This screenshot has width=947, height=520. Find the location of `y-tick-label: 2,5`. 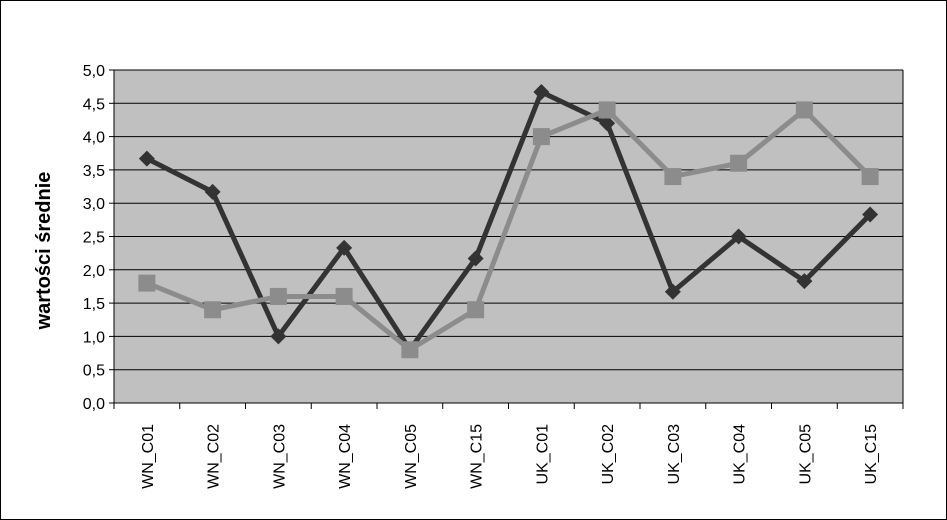

y-tick-label: 2,5 is located at coordinates (94, 238).